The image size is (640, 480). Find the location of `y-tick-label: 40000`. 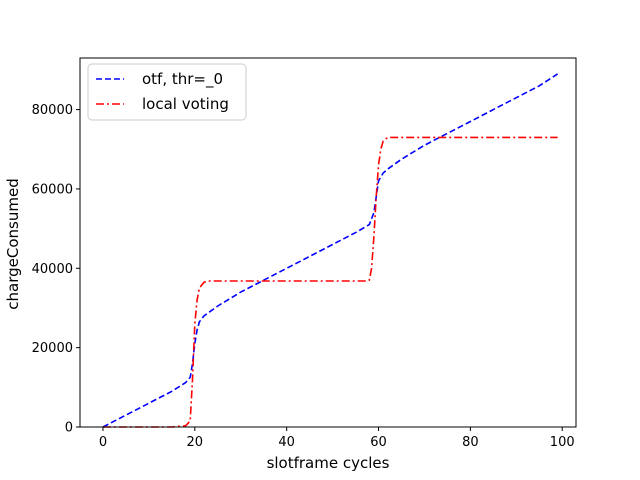

y-tick-label: 40000 is located at coordinates (52, 269).